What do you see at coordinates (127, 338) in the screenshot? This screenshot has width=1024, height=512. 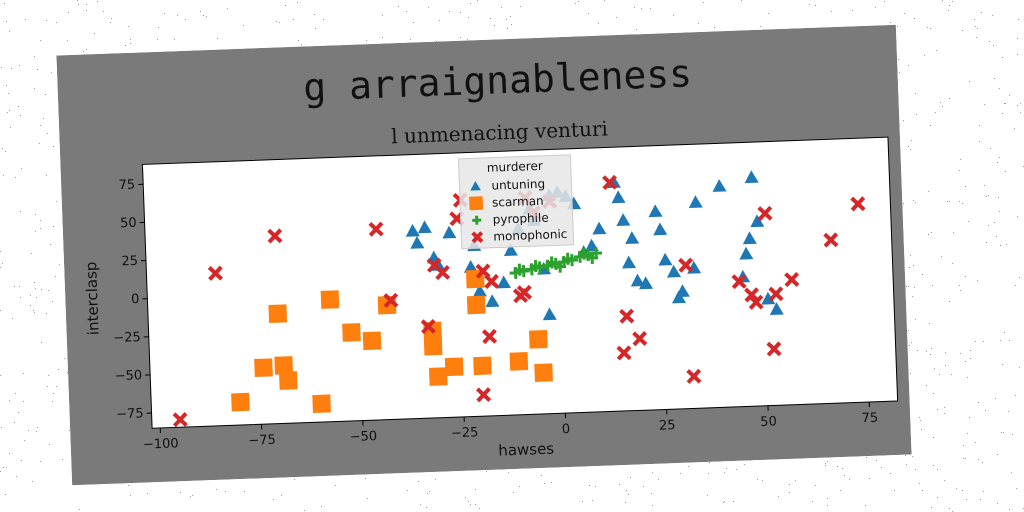 I see `y-tick-label: −25` at bounding box center [127, 338].